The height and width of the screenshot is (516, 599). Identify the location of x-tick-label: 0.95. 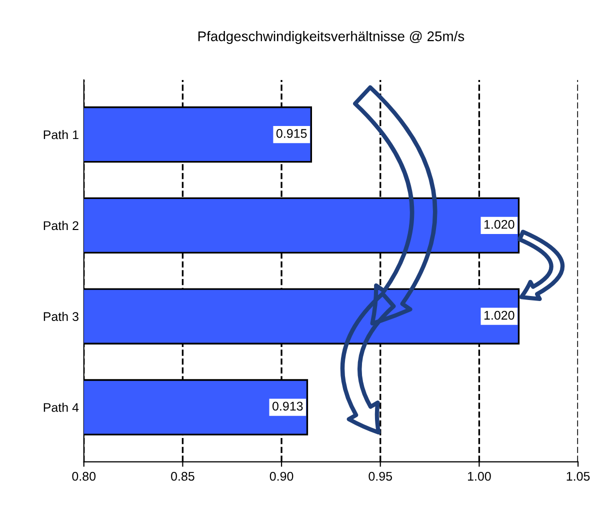
(380, 476).